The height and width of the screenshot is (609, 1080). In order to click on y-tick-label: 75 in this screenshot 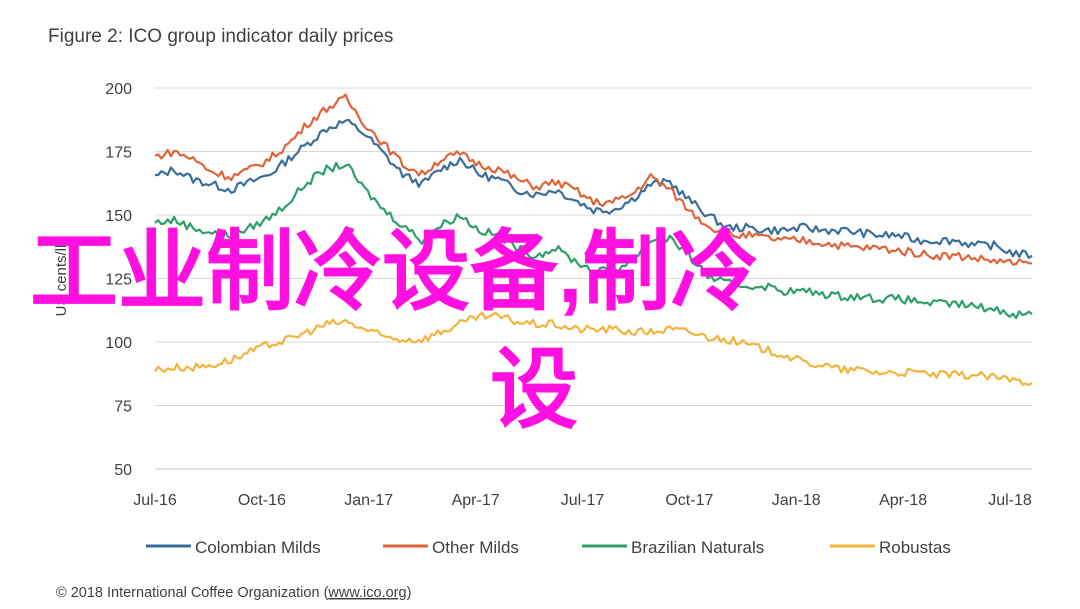, I will do `click(123, 407)`.